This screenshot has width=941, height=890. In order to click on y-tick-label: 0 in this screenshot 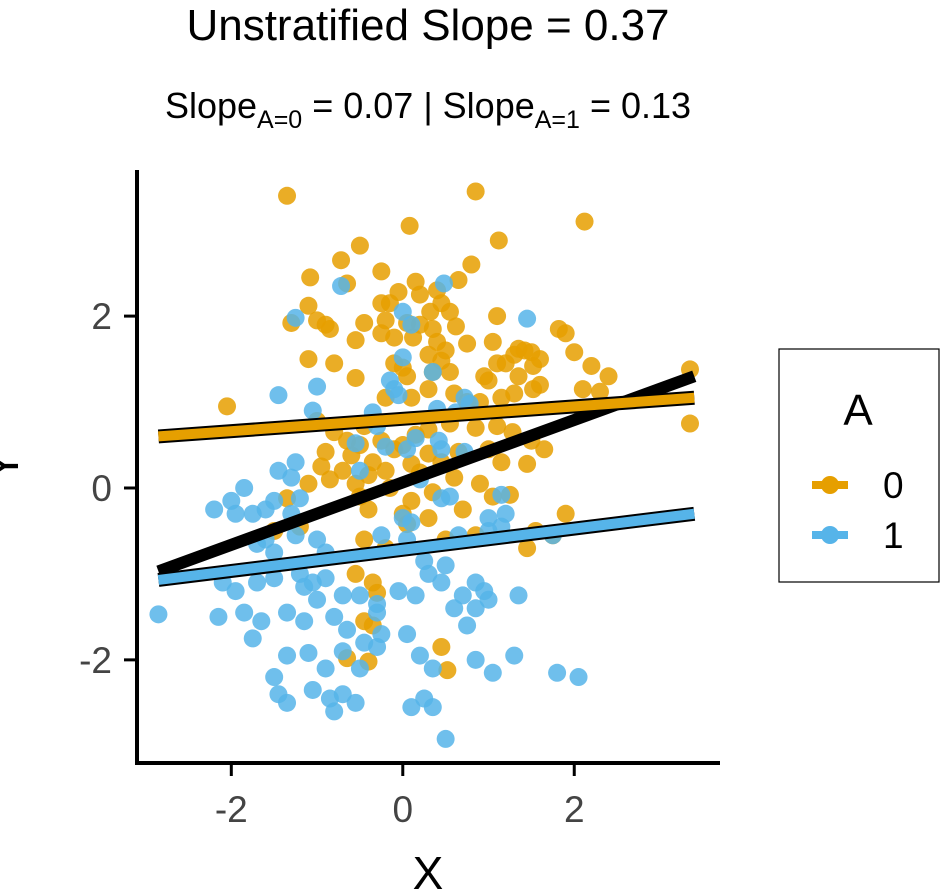, I will do `click(101, 488)`.